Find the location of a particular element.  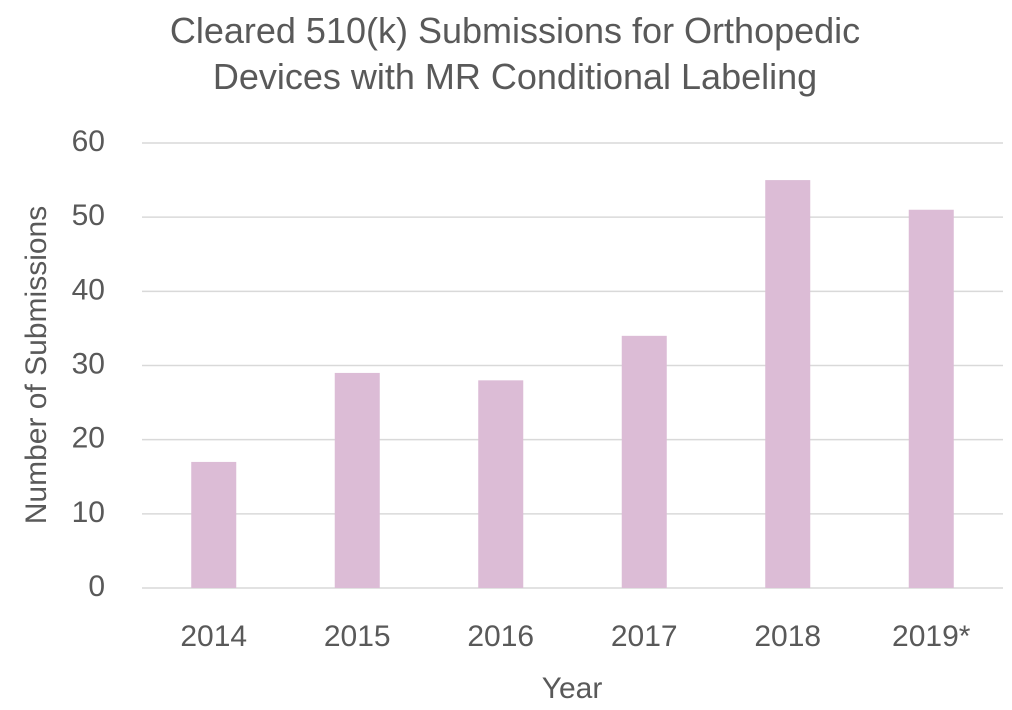

y-tick-label: 0 is located at coordinates (96, 586).